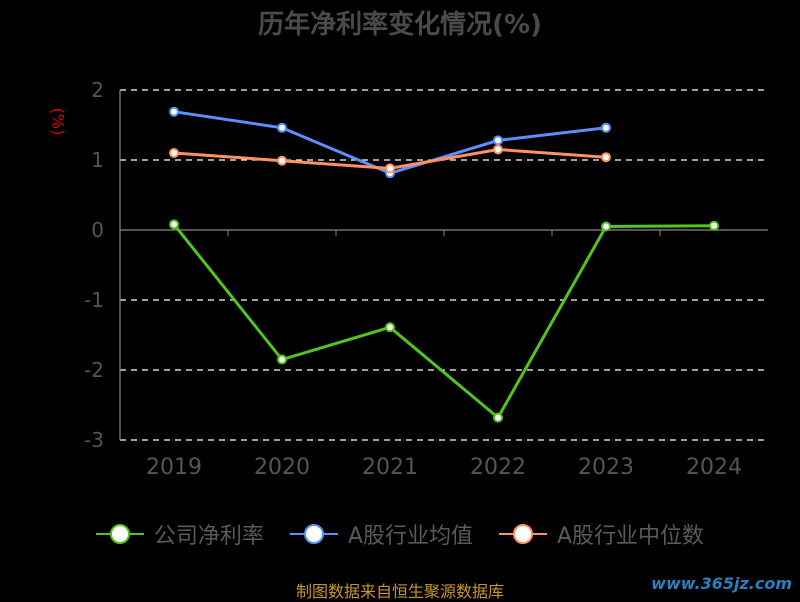 The width and height of the screenshot is (800, 602). Describe the element at coordinates (631, 536) in the screenshot. I see `legend-label-industry-median: A股行业中位数` at that location.